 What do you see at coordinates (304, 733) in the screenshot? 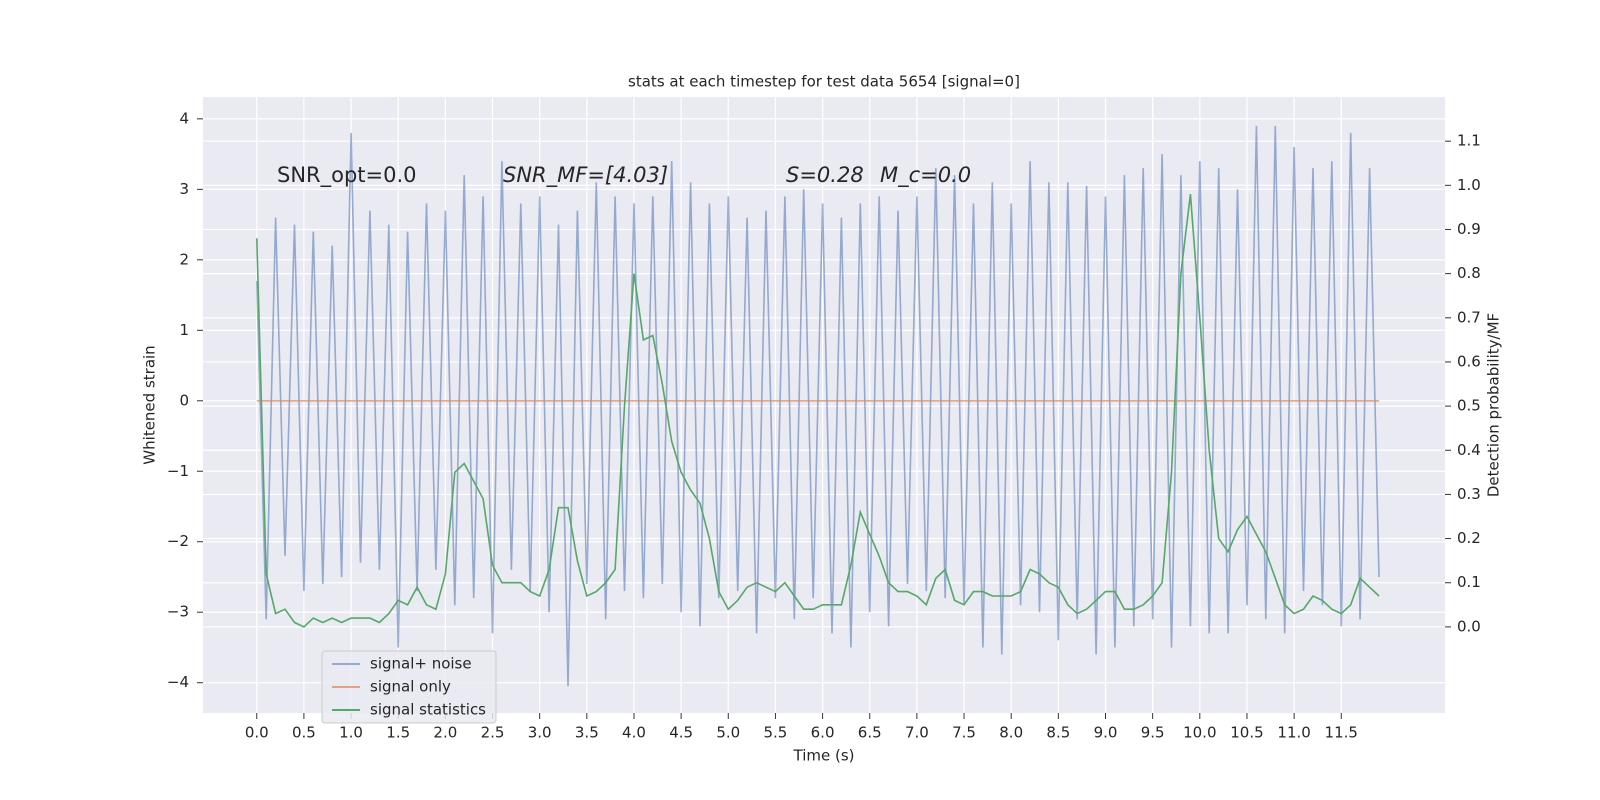
I see `x-tick-label: 0.5` at bounding box center [304, 733].